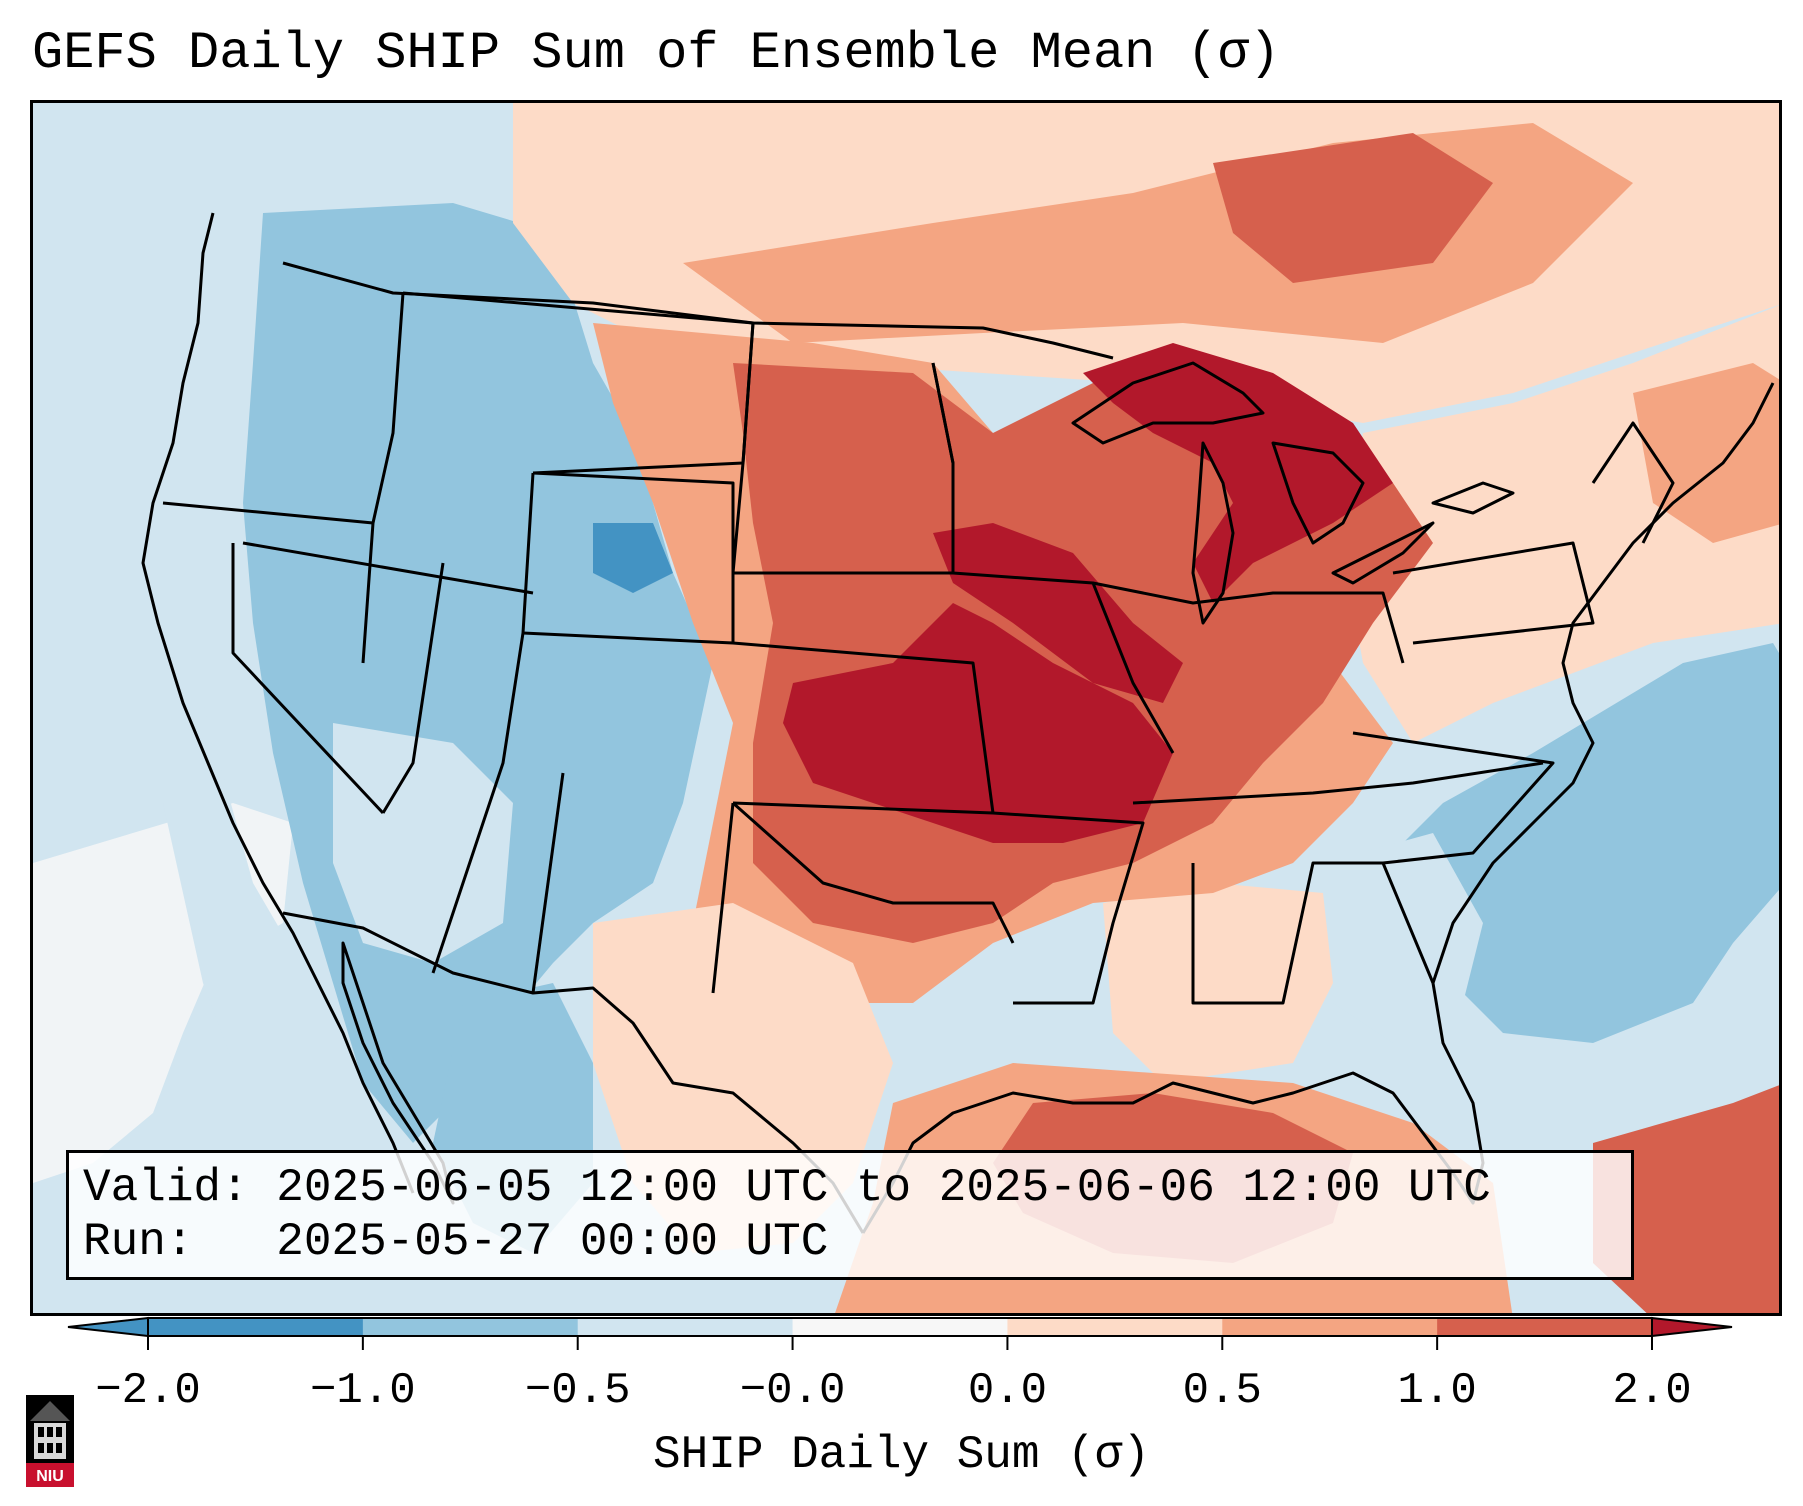 Image resolution: width=1803 pixels, height=1506 pixels. Describe the element at coordinates (873, 872) in the screenshot. I see `state-border-ok-tx-red-river` at that location.